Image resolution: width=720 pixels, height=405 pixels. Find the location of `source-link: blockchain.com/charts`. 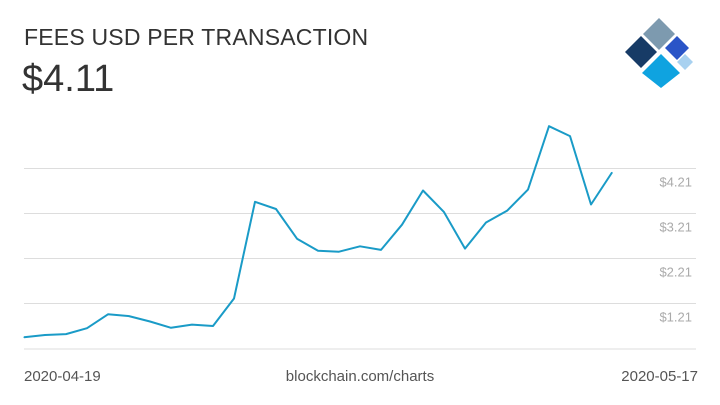

source-link: blockchain.com/charts is located at coordinates (360, 376).